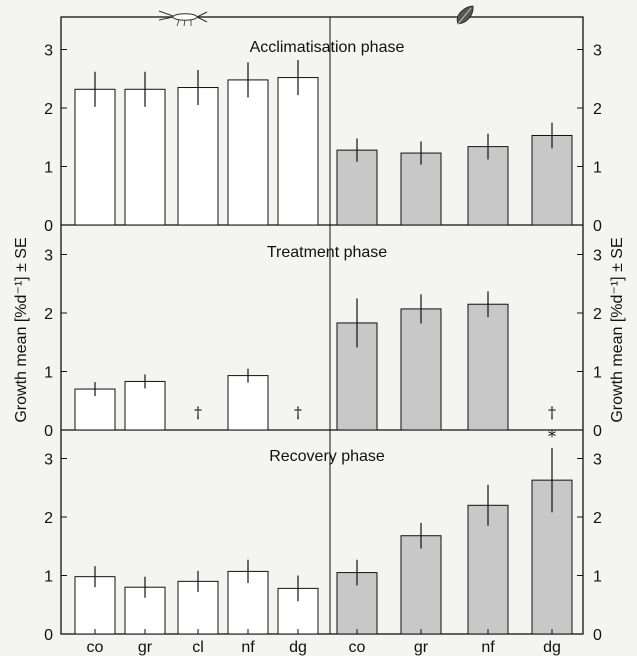 This screenshot has height=656, width=637. I want to click on crustacean-icon, so click(183, 18).